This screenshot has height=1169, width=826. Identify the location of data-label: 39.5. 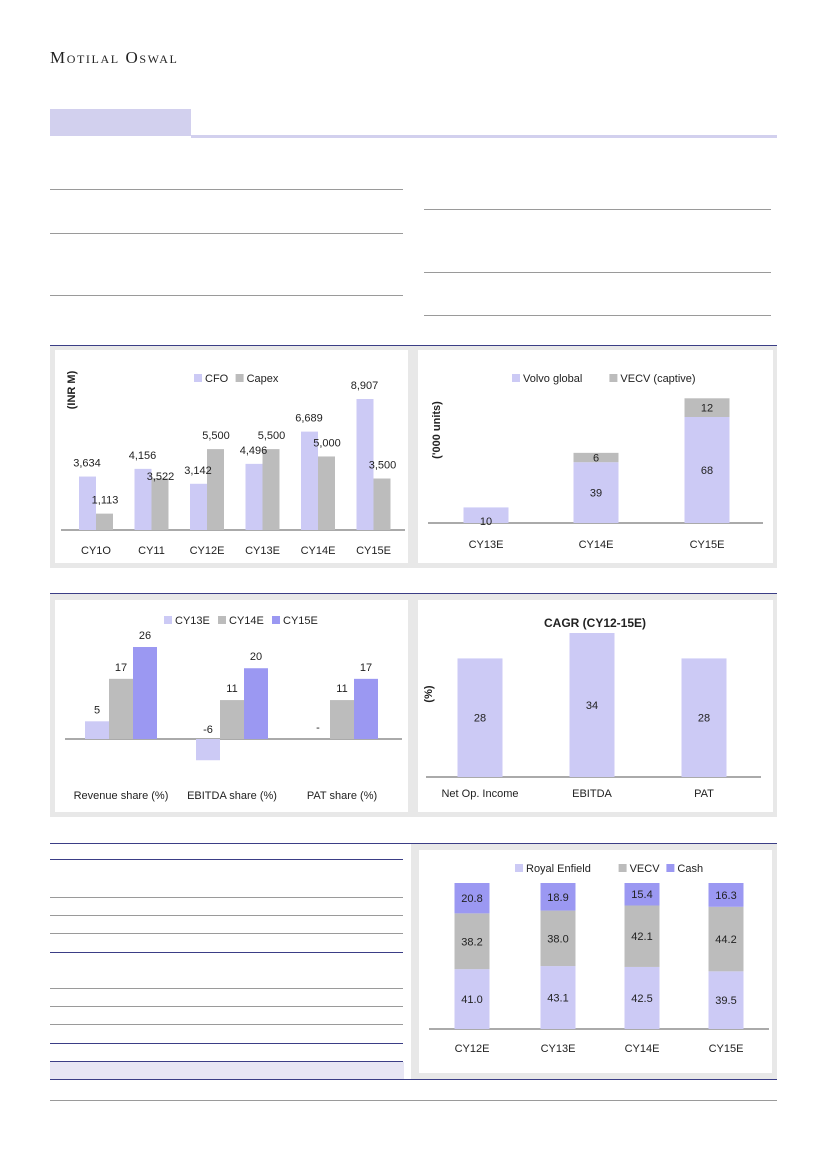
(725, 1001).